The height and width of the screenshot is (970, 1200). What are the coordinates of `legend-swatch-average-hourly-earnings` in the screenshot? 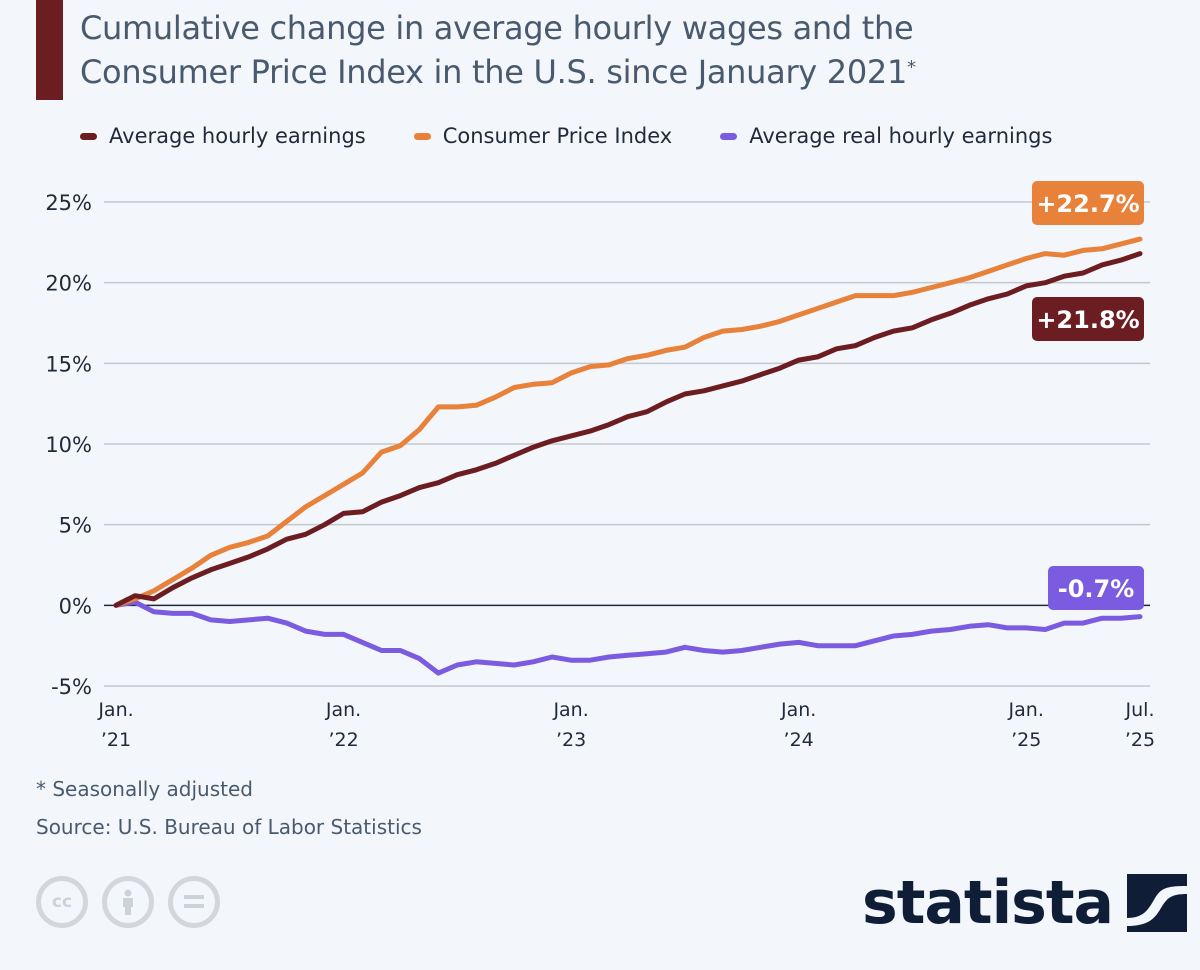 It's located at (88, 136).